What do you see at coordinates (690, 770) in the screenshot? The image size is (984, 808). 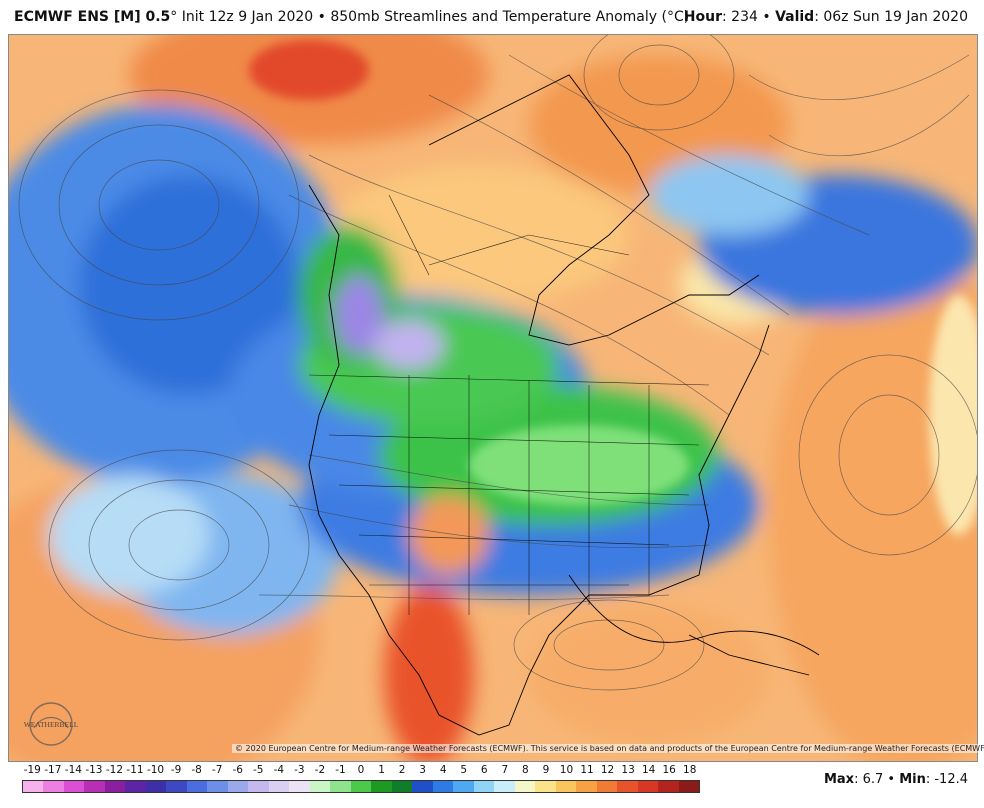 I see `legend-tick-label: 18` at bounding box center [690, 770].